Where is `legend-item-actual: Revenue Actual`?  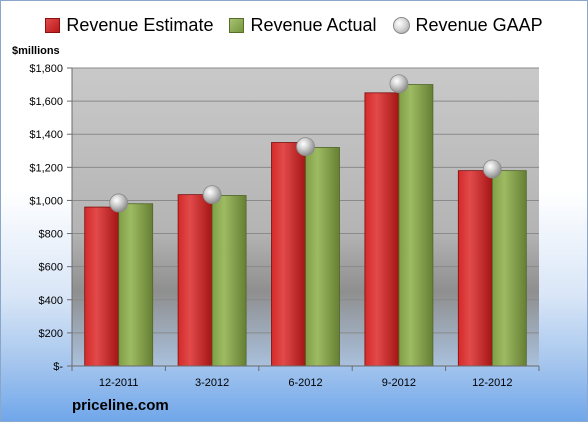
legend-item-actual: Revenue Actual is located at coordinates (303, 25).